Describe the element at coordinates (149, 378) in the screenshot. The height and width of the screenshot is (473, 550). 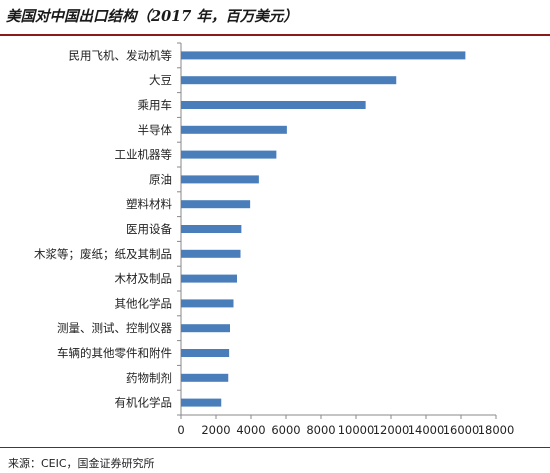
I see `category-label: 药物制剂` at that location.